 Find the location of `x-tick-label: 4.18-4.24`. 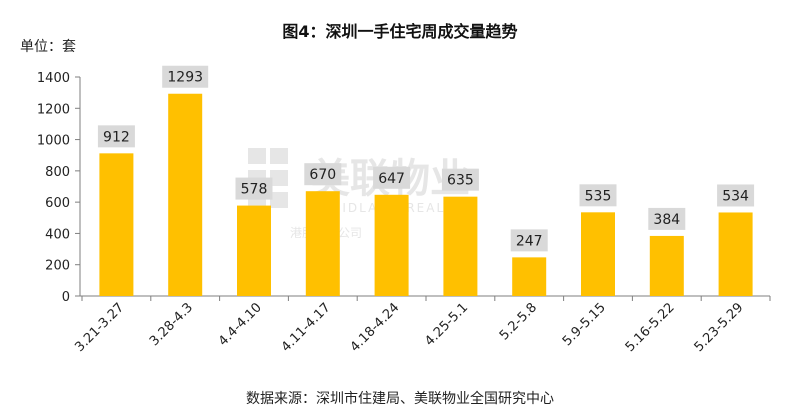

x-tick-label: 4.18-4.24 is located at coordinates (375, 327).